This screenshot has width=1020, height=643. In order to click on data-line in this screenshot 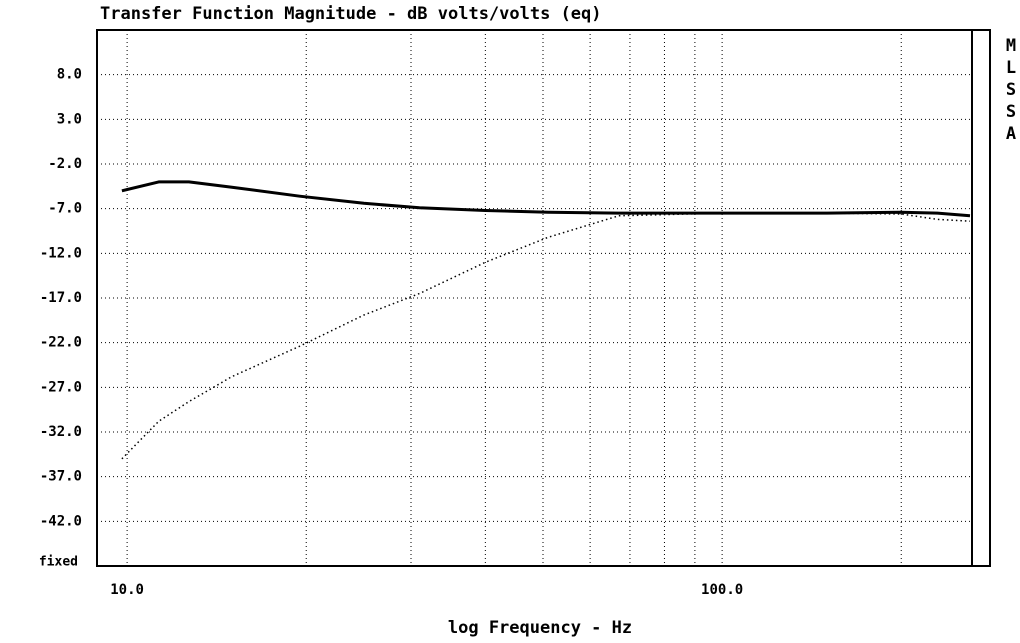, I will do `click(546, 199)`.